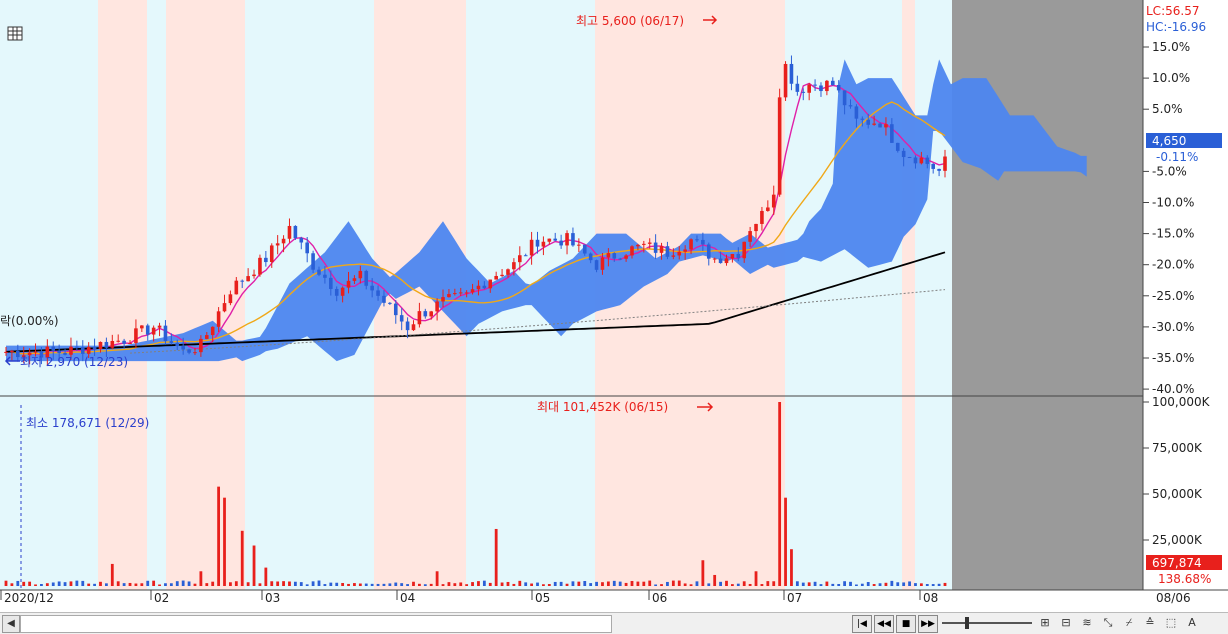  I want to click on tool-fib-icon: ≙, so click(1150, 622).